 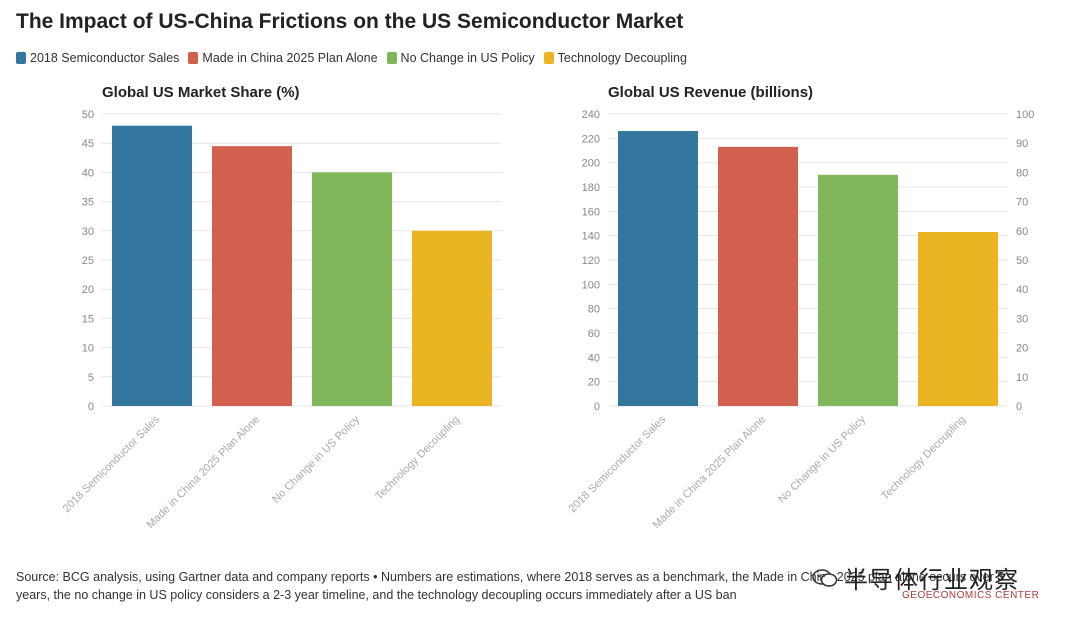 What do you see at coordinates (88, 144) in the screenshot?
I see `y-tick-label: 45` at bounding box center [88, 144].